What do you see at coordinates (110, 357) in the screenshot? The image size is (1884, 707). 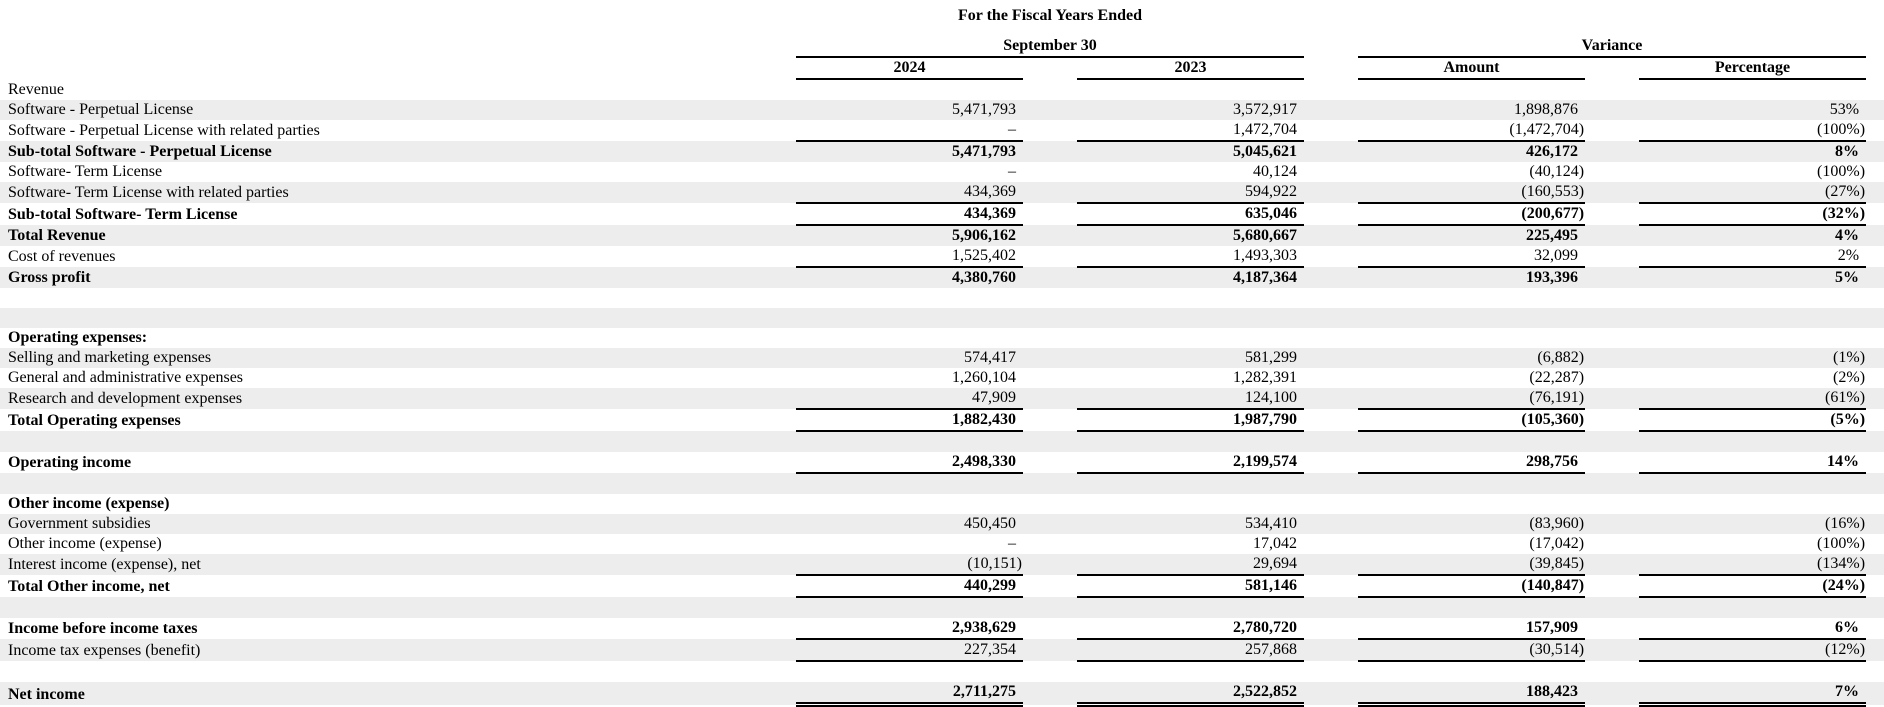 I see `row-label: Selling and marketing expenses` at bounding box center [110, 357].